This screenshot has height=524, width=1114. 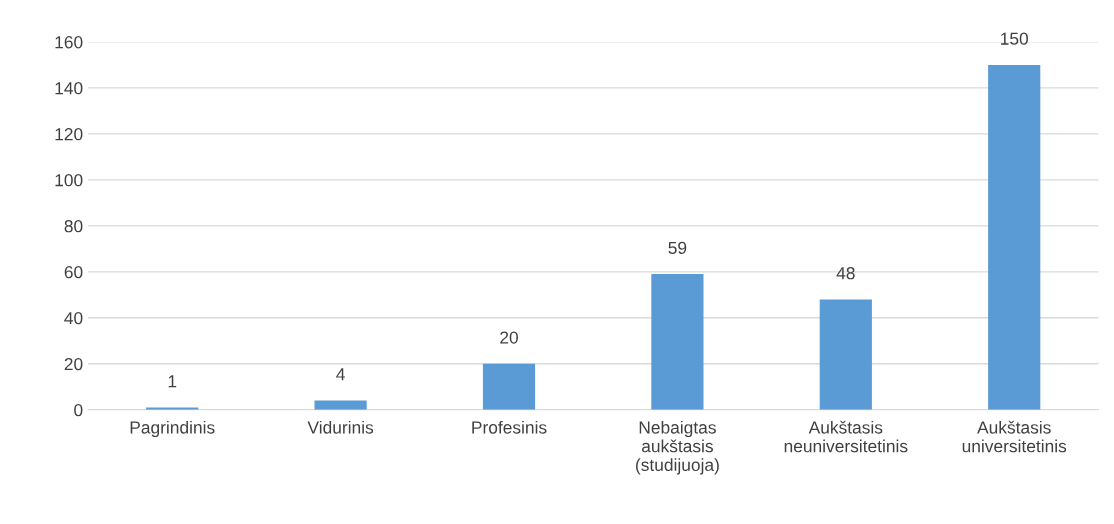 What do you see at coordinates (73, 226) in the screenshot?
I see `y-tick-label: 80` at bounding box center [73, 226].